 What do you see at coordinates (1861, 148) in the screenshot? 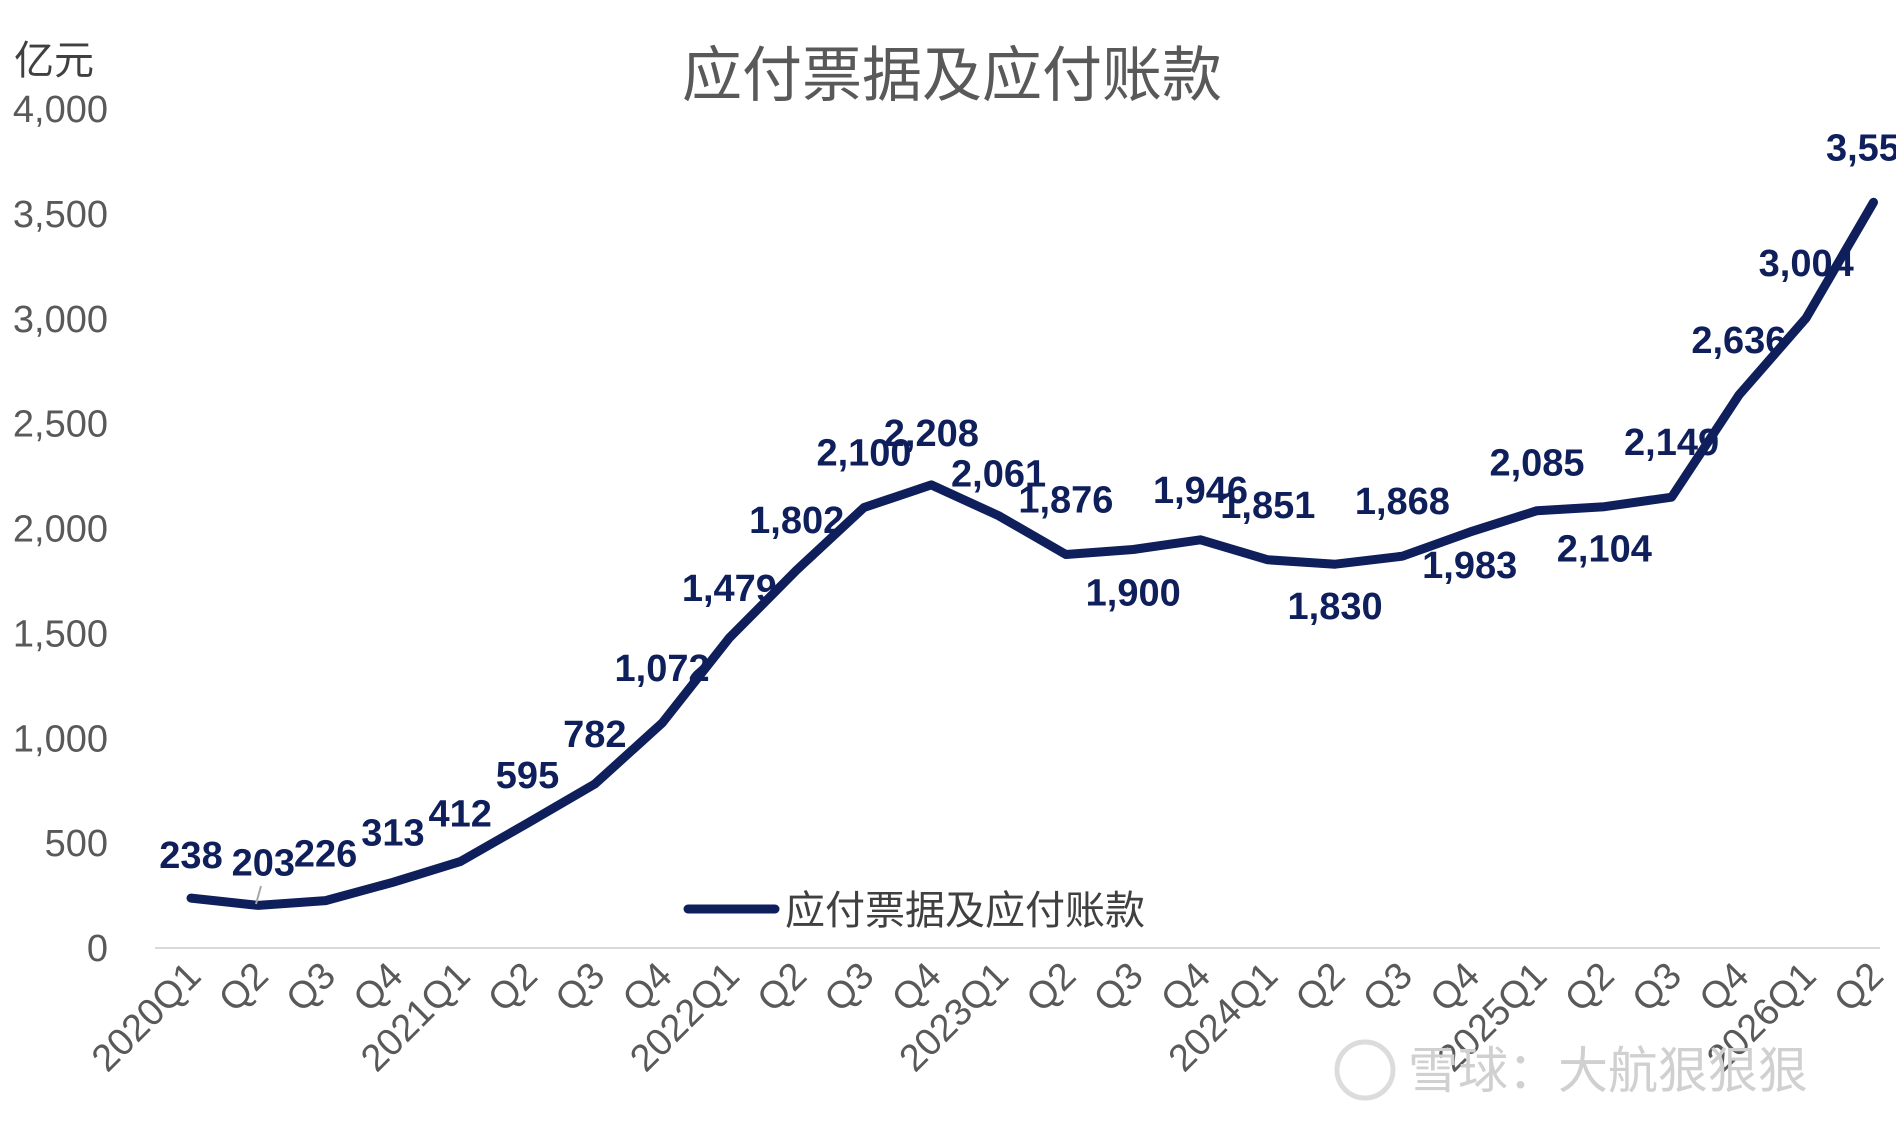
I see `data-label: 3,555` at bounding box center [1861, 148].